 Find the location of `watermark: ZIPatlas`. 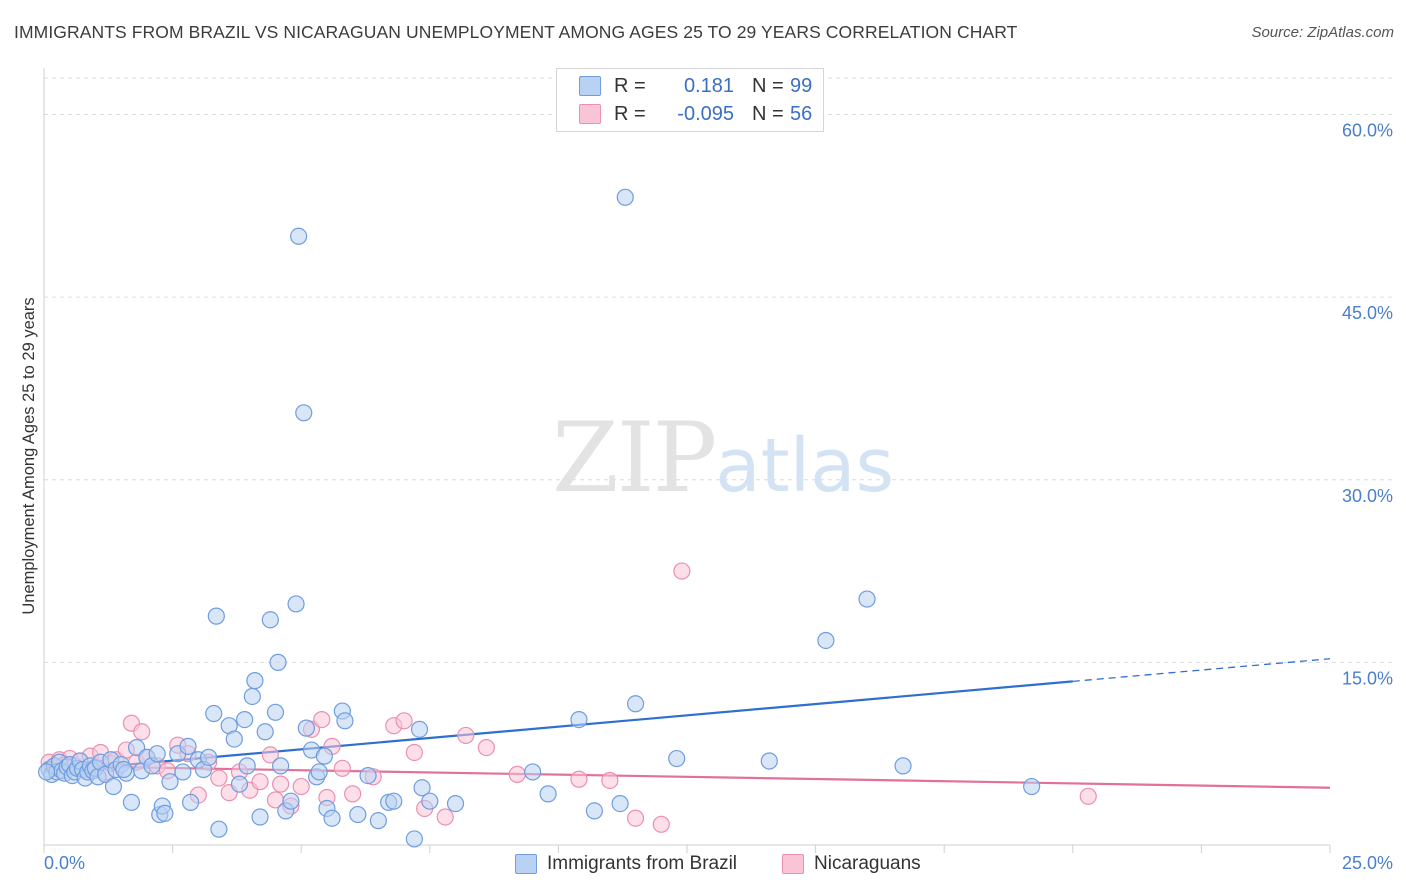

watermark: ZIPatlas is located at coordinates (723, 458).